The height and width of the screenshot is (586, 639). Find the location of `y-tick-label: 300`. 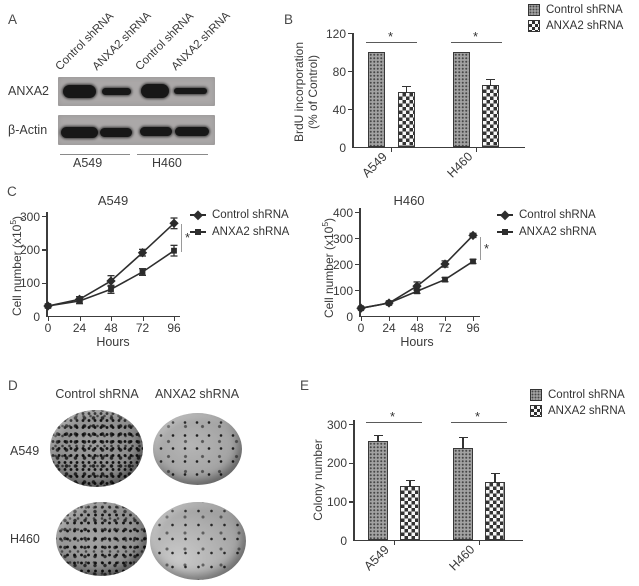

y-tick-label: 300 is located at coordinates (336, 424).